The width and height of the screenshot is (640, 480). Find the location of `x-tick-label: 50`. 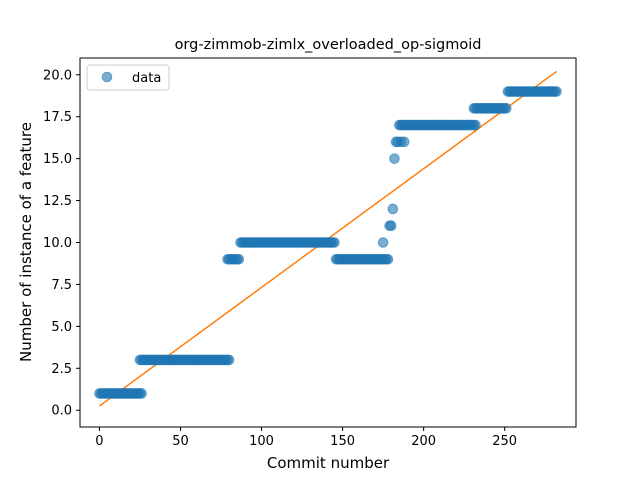

x-tick-label: 50 is located at coordinates (180, 441).